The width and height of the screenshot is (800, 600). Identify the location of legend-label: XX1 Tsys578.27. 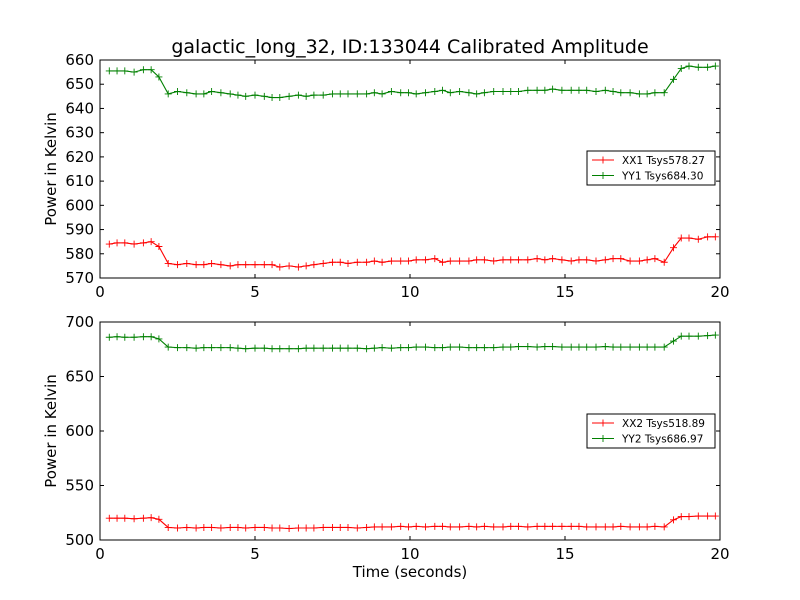
(663, 161).